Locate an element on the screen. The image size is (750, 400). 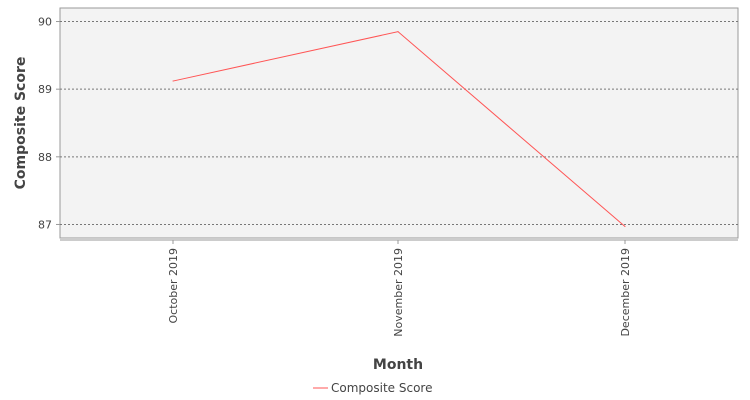
y-axis-ticks: 87 88 89 90 is located at coordinates (49, 123).